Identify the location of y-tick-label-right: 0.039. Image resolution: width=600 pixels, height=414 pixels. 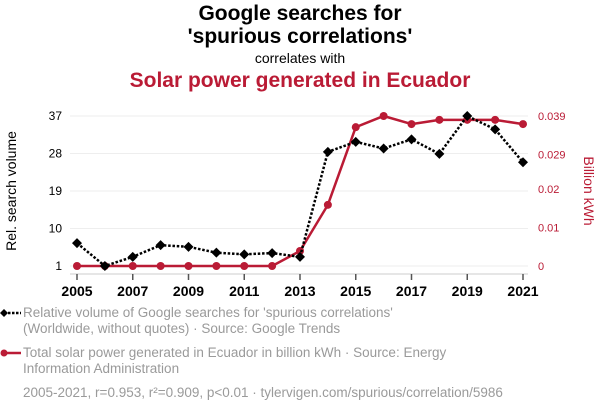
(552, 117).